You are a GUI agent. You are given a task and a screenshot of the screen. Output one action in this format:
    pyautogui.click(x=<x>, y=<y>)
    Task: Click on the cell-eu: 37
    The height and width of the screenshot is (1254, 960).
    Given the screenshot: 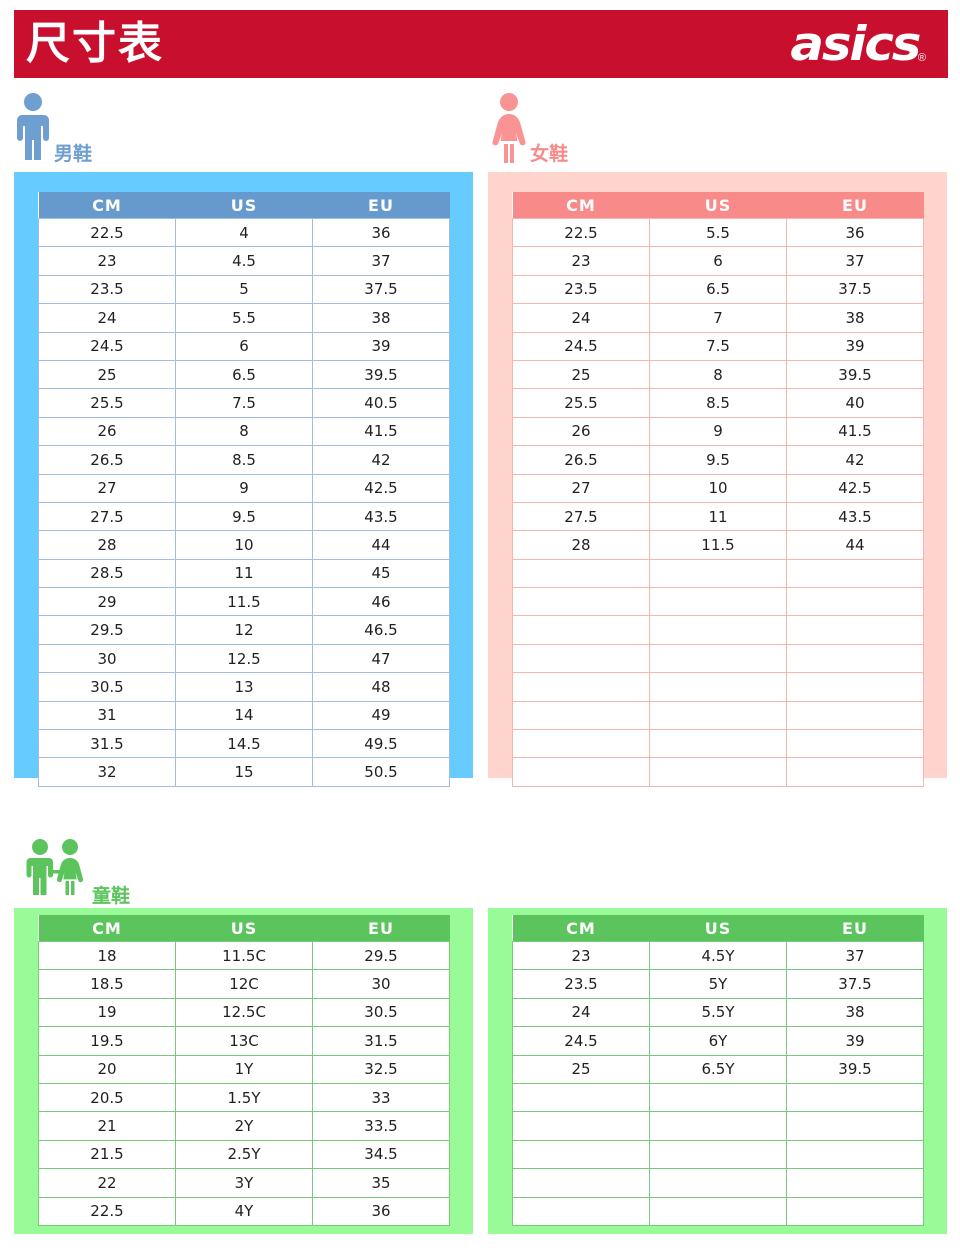 What is the action you would take?
    pyautogui.click(x=381, y=261)
    